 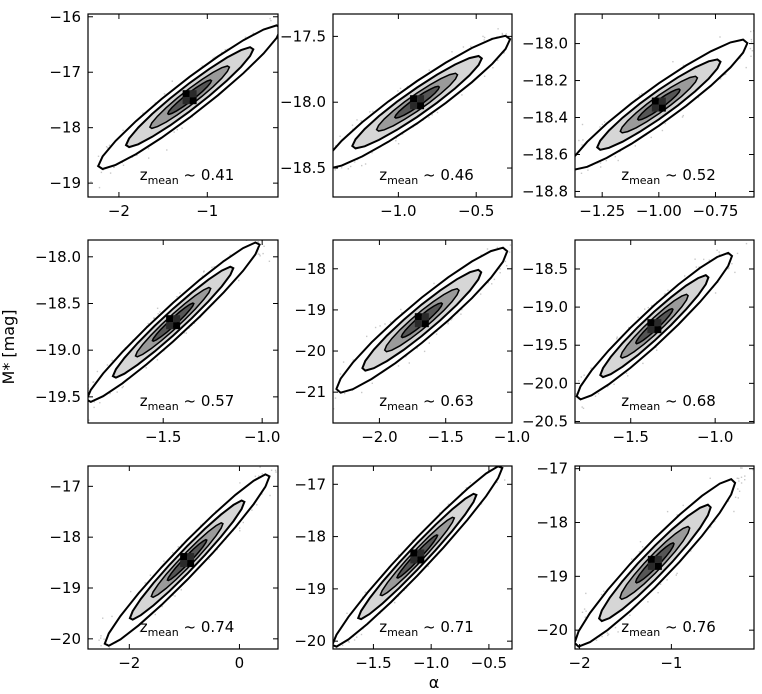 I want to click on x-tick-label: −2, so click(x=119, y=211).